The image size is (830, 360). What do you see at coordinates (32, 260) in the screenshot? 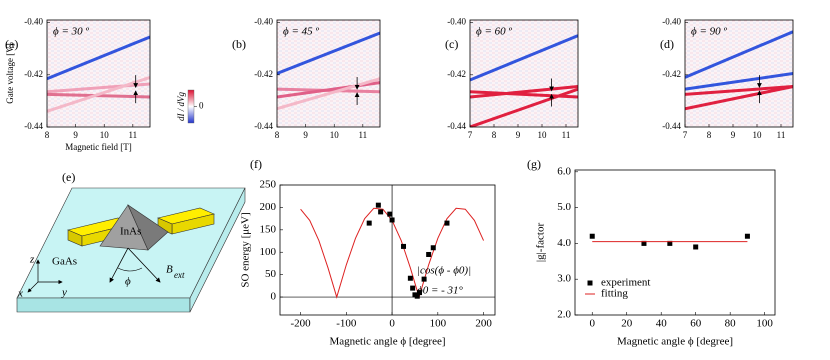
I see `axis-label: z` at bounding box center [32, 260].